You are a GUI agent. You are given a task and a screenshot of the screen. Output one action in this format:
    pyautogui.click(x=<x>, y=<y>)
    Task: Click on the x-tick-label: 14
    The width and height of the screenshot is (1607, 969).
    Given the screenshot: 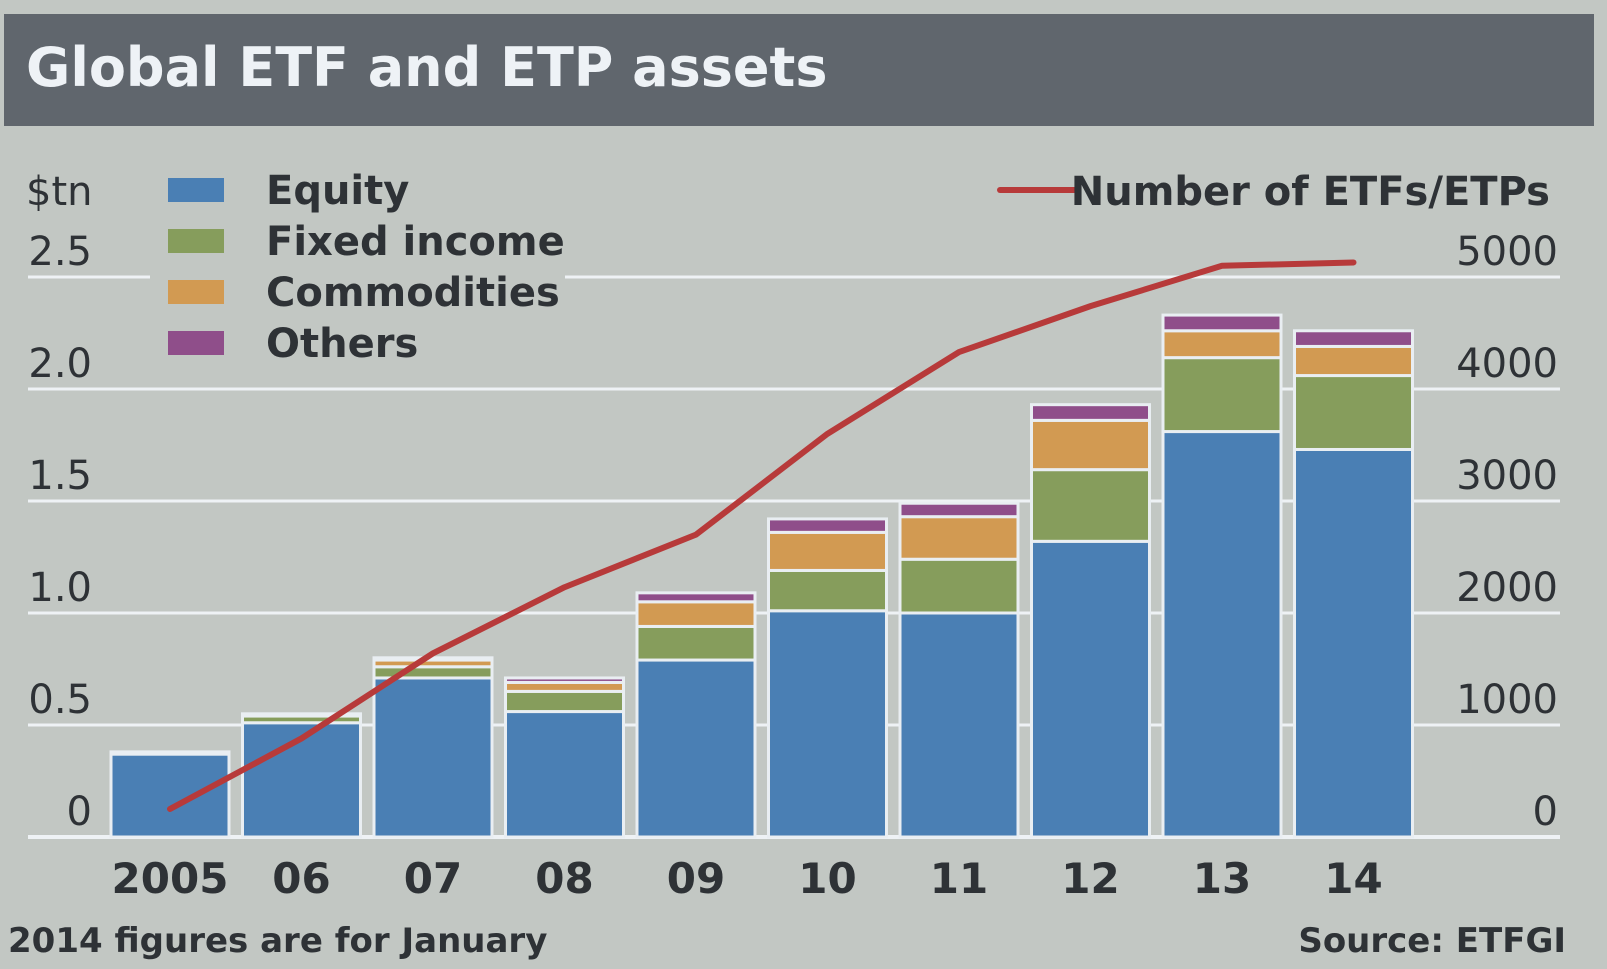 What is the action you would take?
    pyautogui.click(x=1353, y=878)
    